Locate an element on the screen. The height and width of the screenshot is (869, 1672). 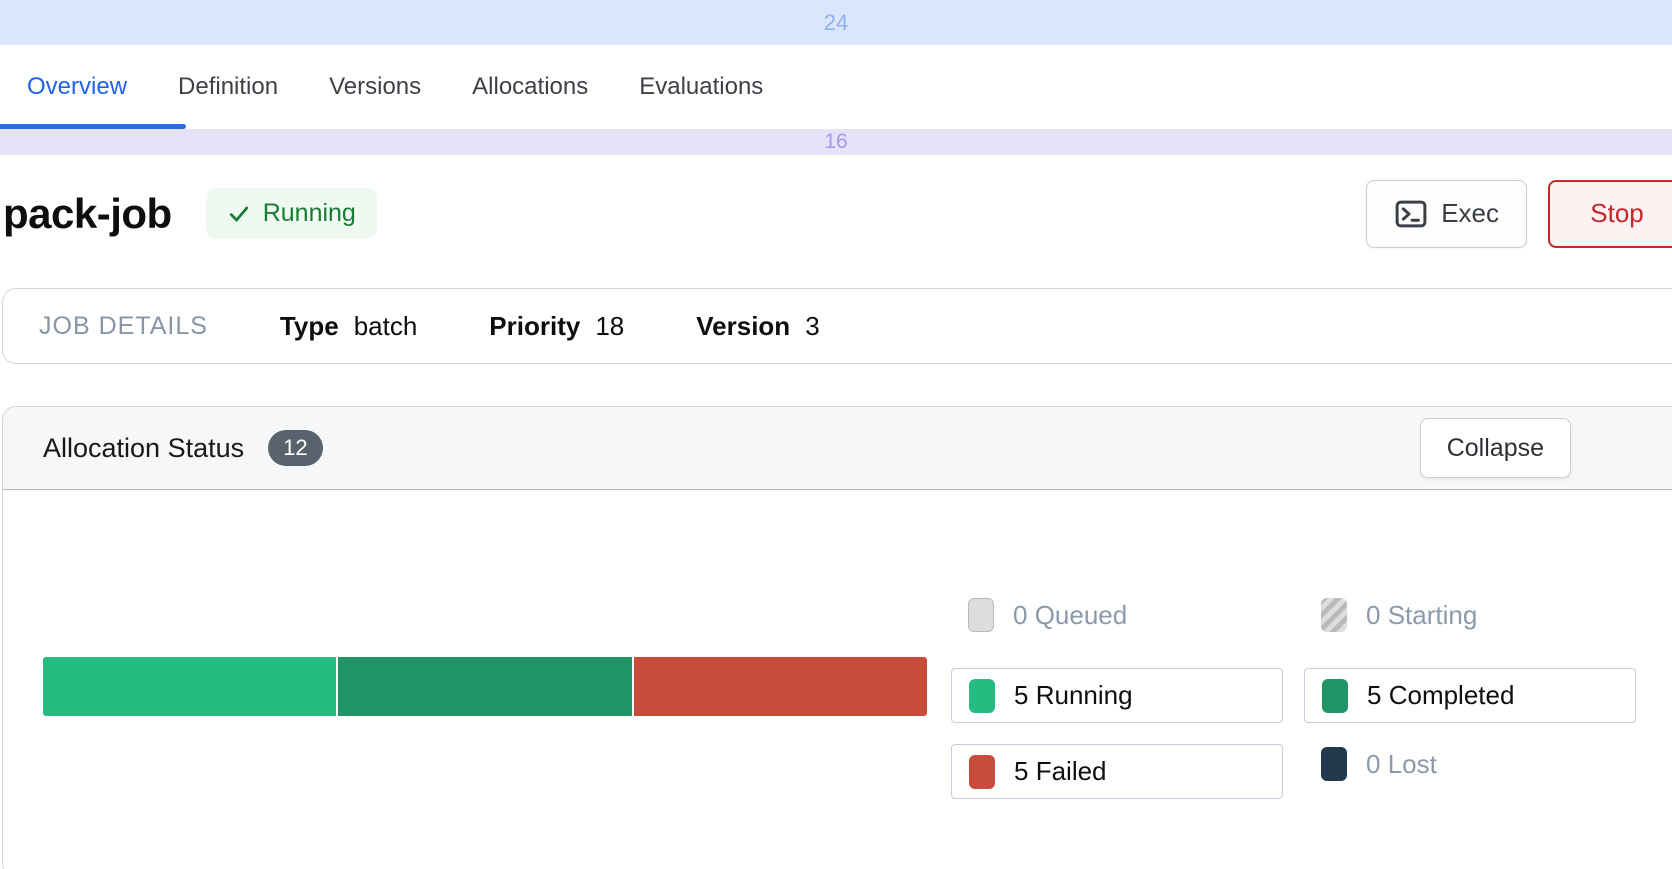
allocation-bar is located at coordinates (485, 686).